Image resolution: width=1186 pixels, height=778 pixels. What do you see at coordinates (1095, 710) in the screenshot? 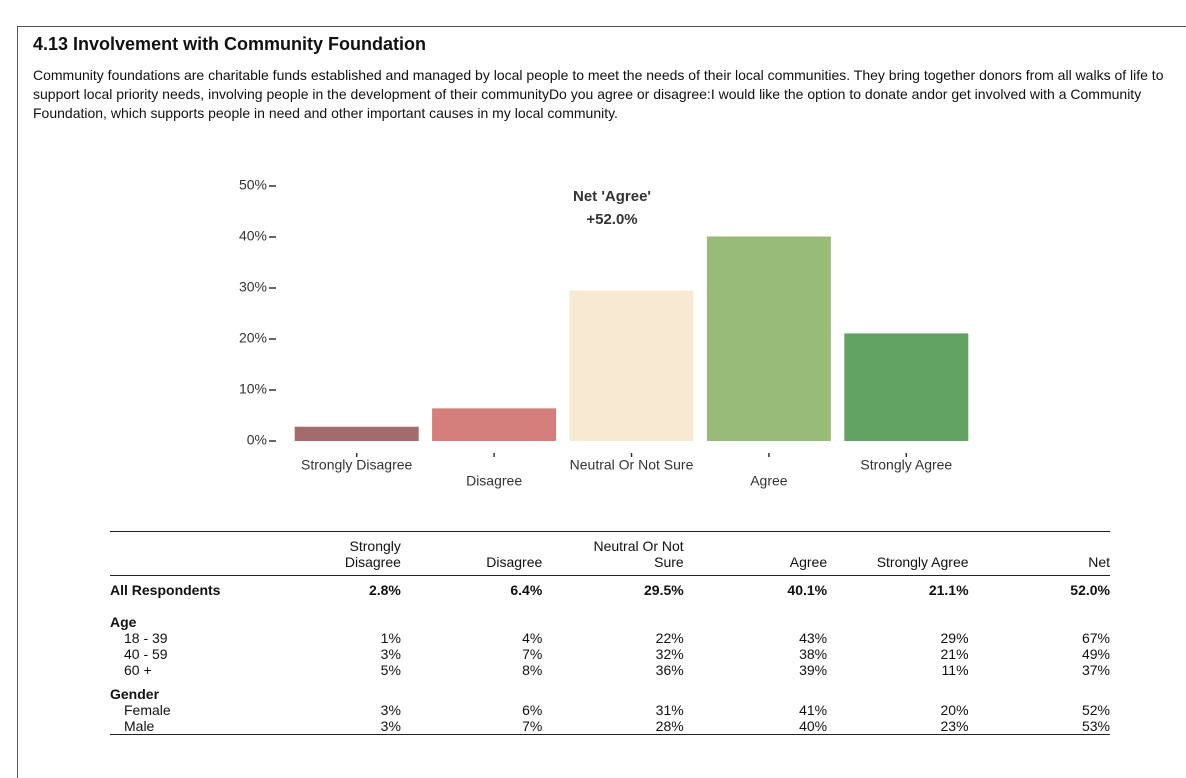
I see `cell: 52%` at bounding box center [1095, 710].